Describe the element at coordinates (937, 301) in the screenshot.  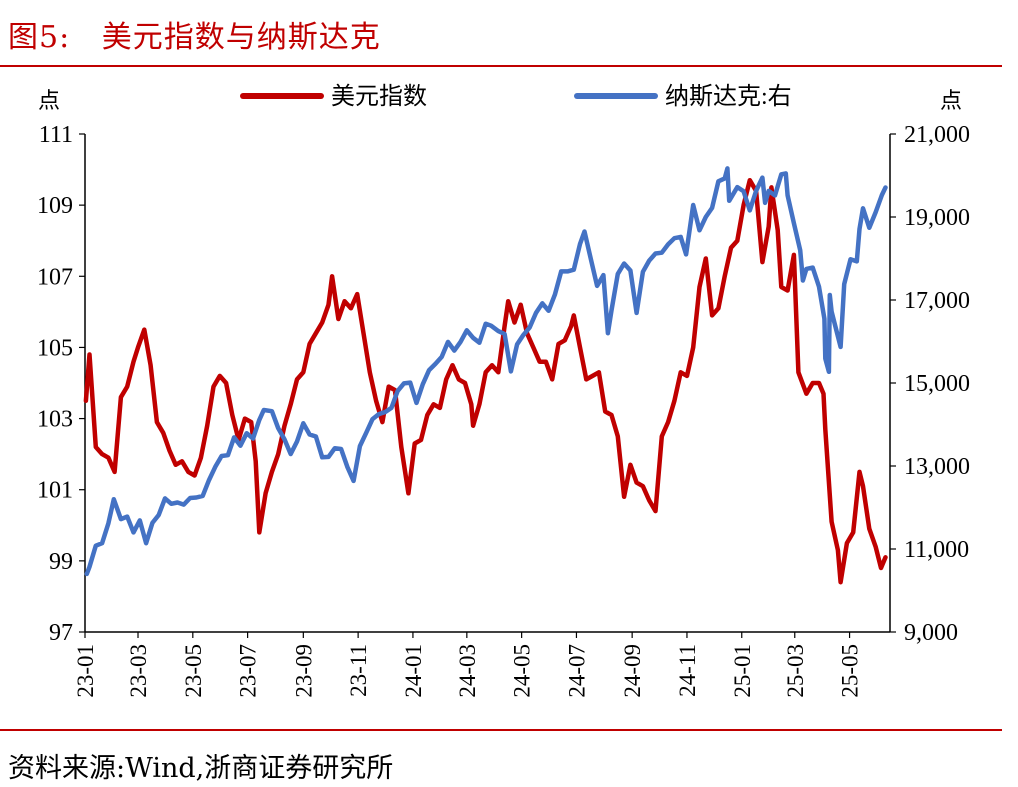
I see `right-tick-label: 17,000` at that location.